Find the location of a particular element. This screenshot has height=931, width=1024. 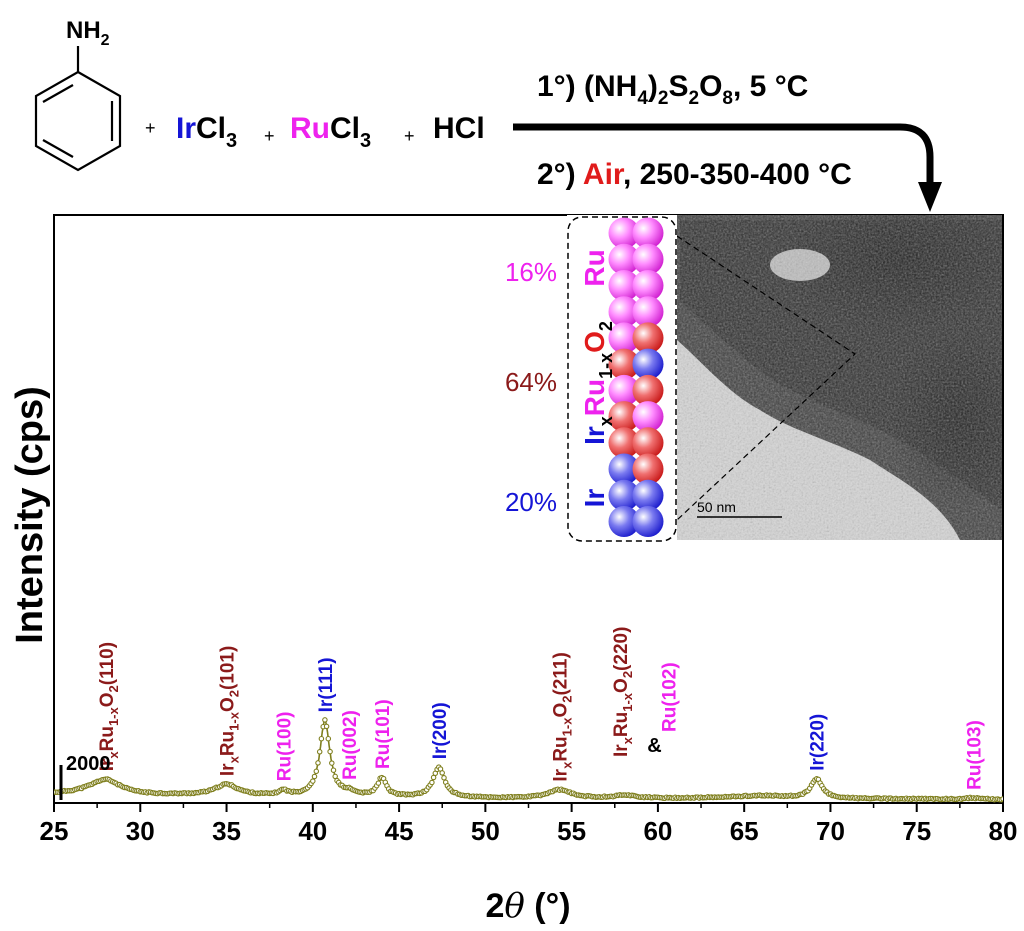

scale-bar: 2000 is located at coordinates (85, 776).